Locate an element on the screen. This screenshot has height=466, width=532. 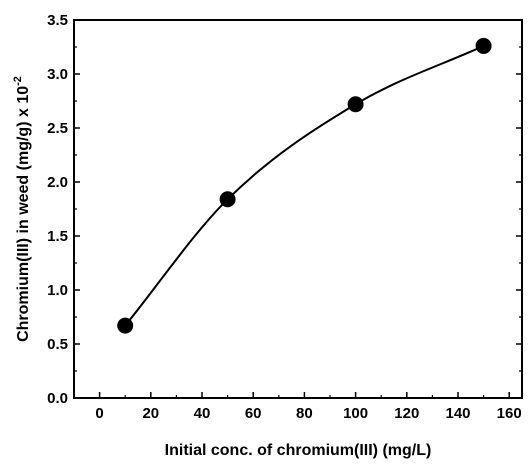
x-tick-label: 40 is located at coordinates (202, 413).